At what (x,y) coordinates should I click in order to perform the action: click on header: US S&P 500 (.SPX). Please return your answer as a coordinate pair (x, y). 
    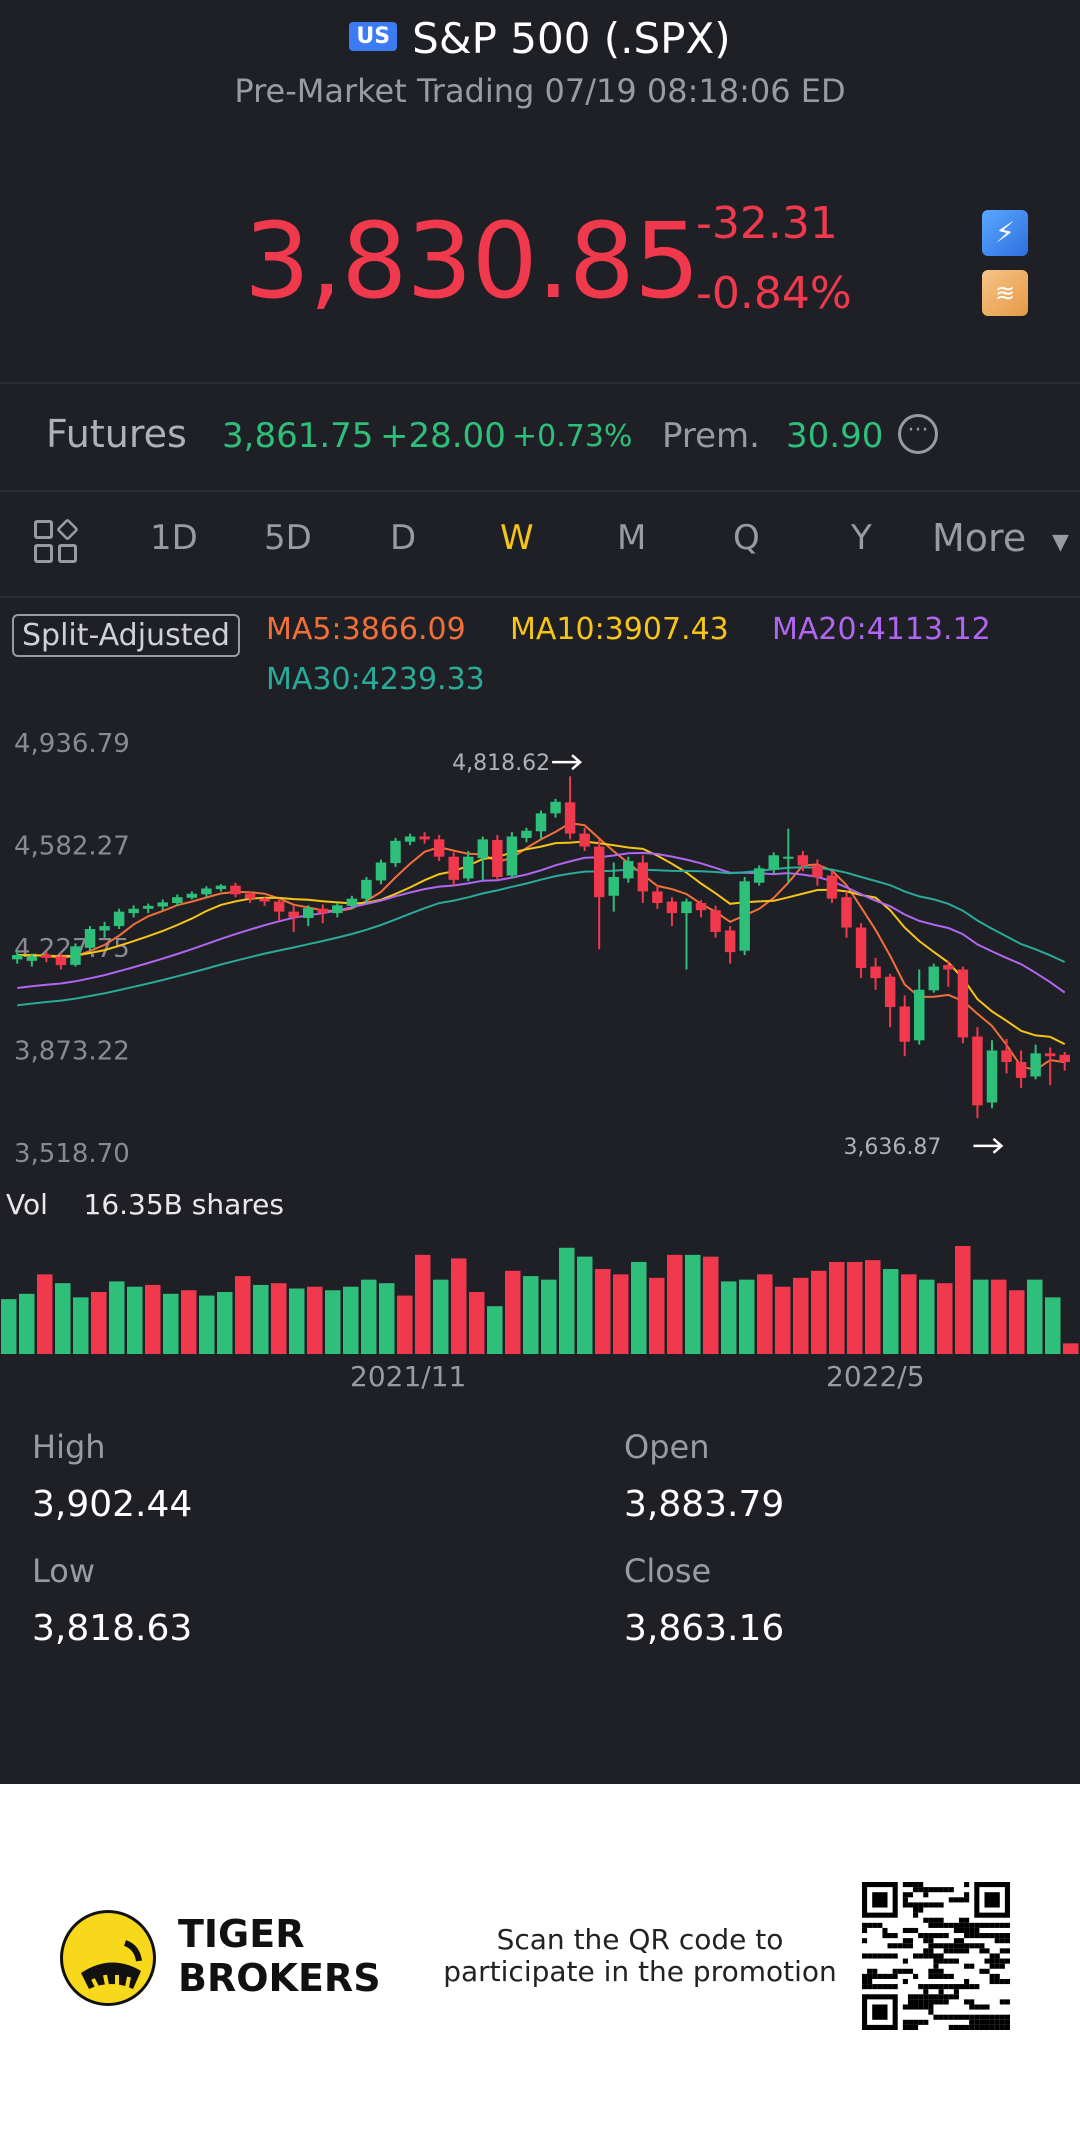
    Looking at the image, I should click on (540, 38).